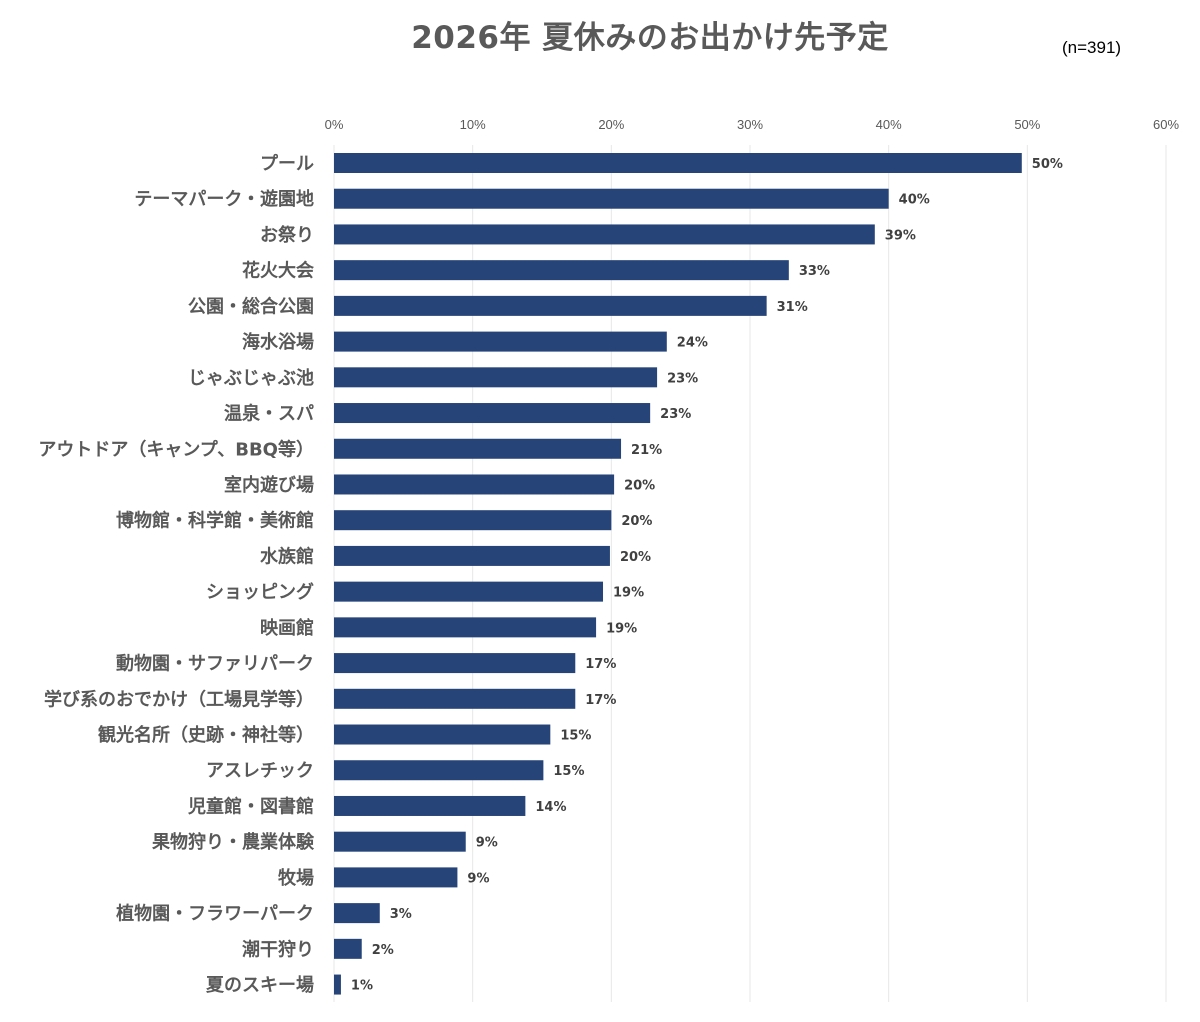 This screenshot has height=1022, width=1200. Describe the element at coordinates (646, 450) in the screenshot. I see `value-label: 21%` at that location.